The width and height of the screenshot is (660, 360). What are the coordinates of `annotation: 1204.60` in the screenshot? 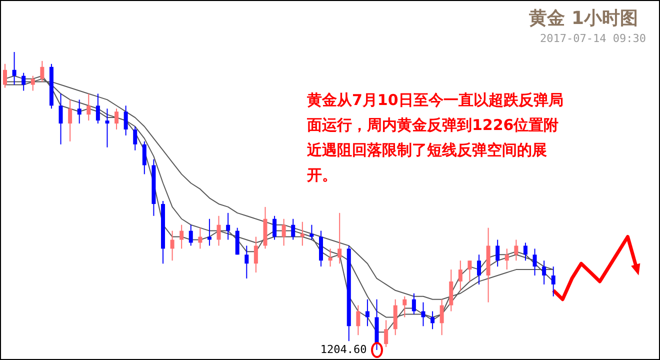 It's located at (343, 349).